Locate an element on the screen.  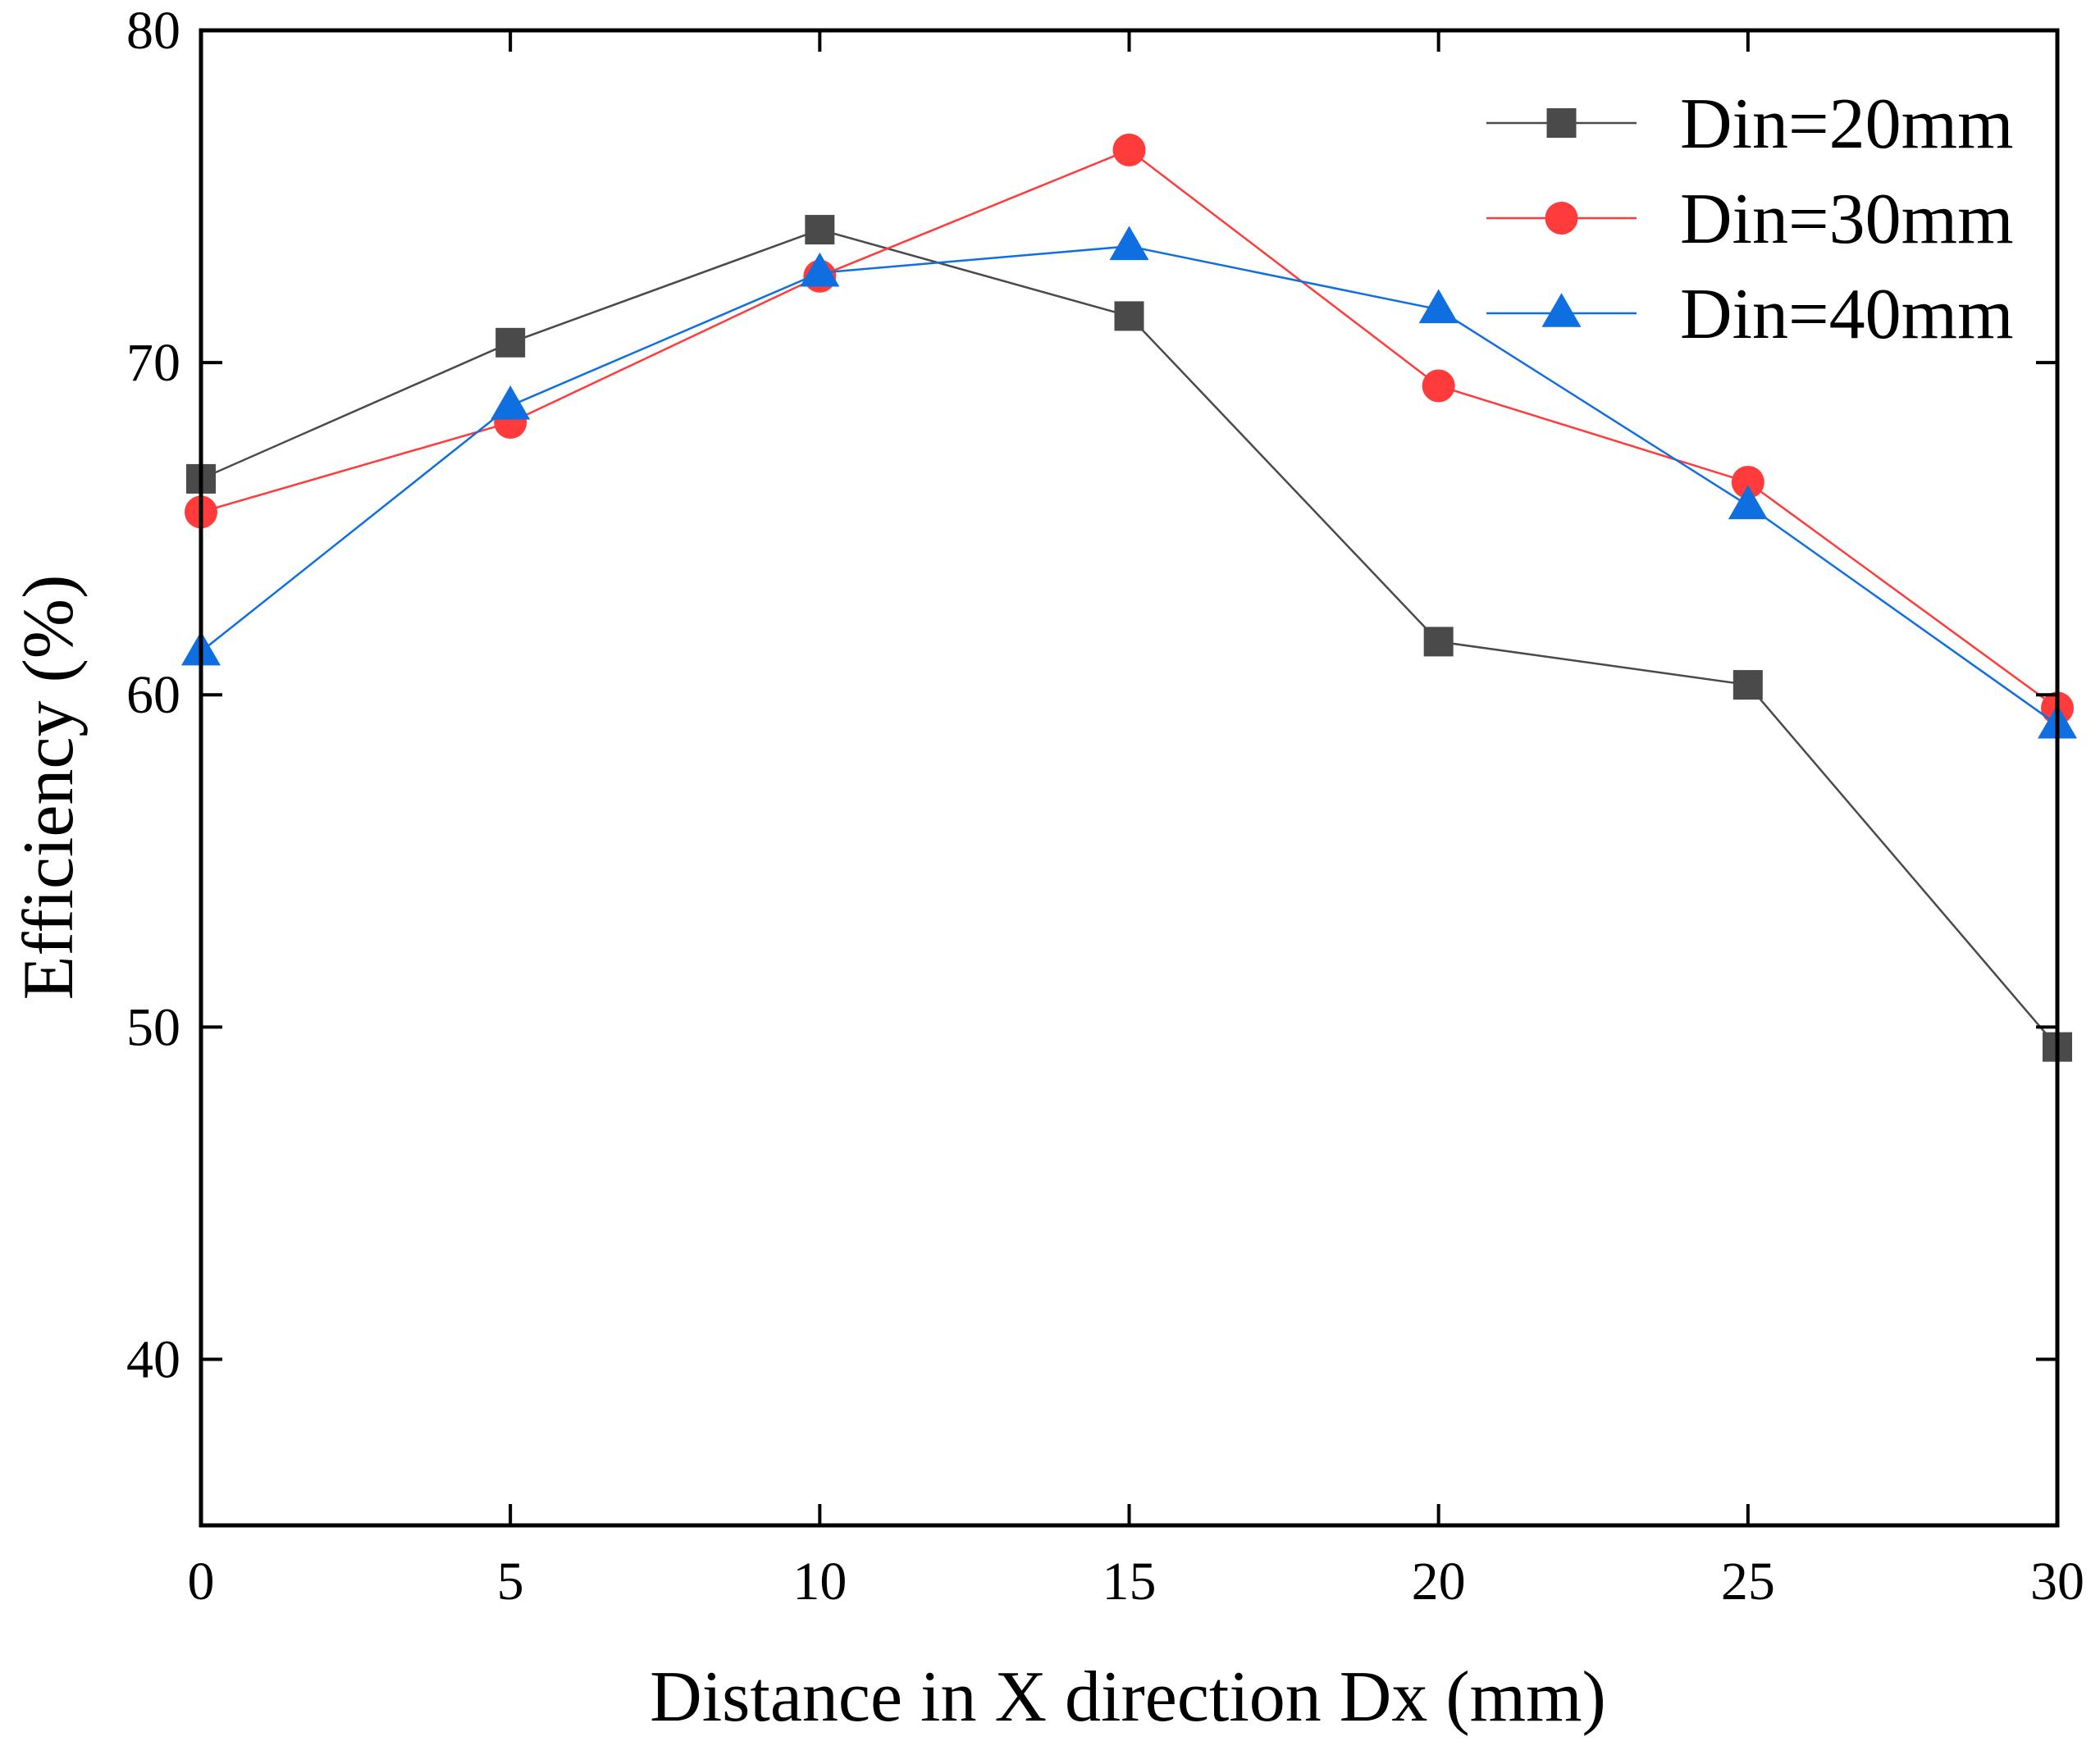
legend-label: Din=30mm is located at coordinates (1847, 219).